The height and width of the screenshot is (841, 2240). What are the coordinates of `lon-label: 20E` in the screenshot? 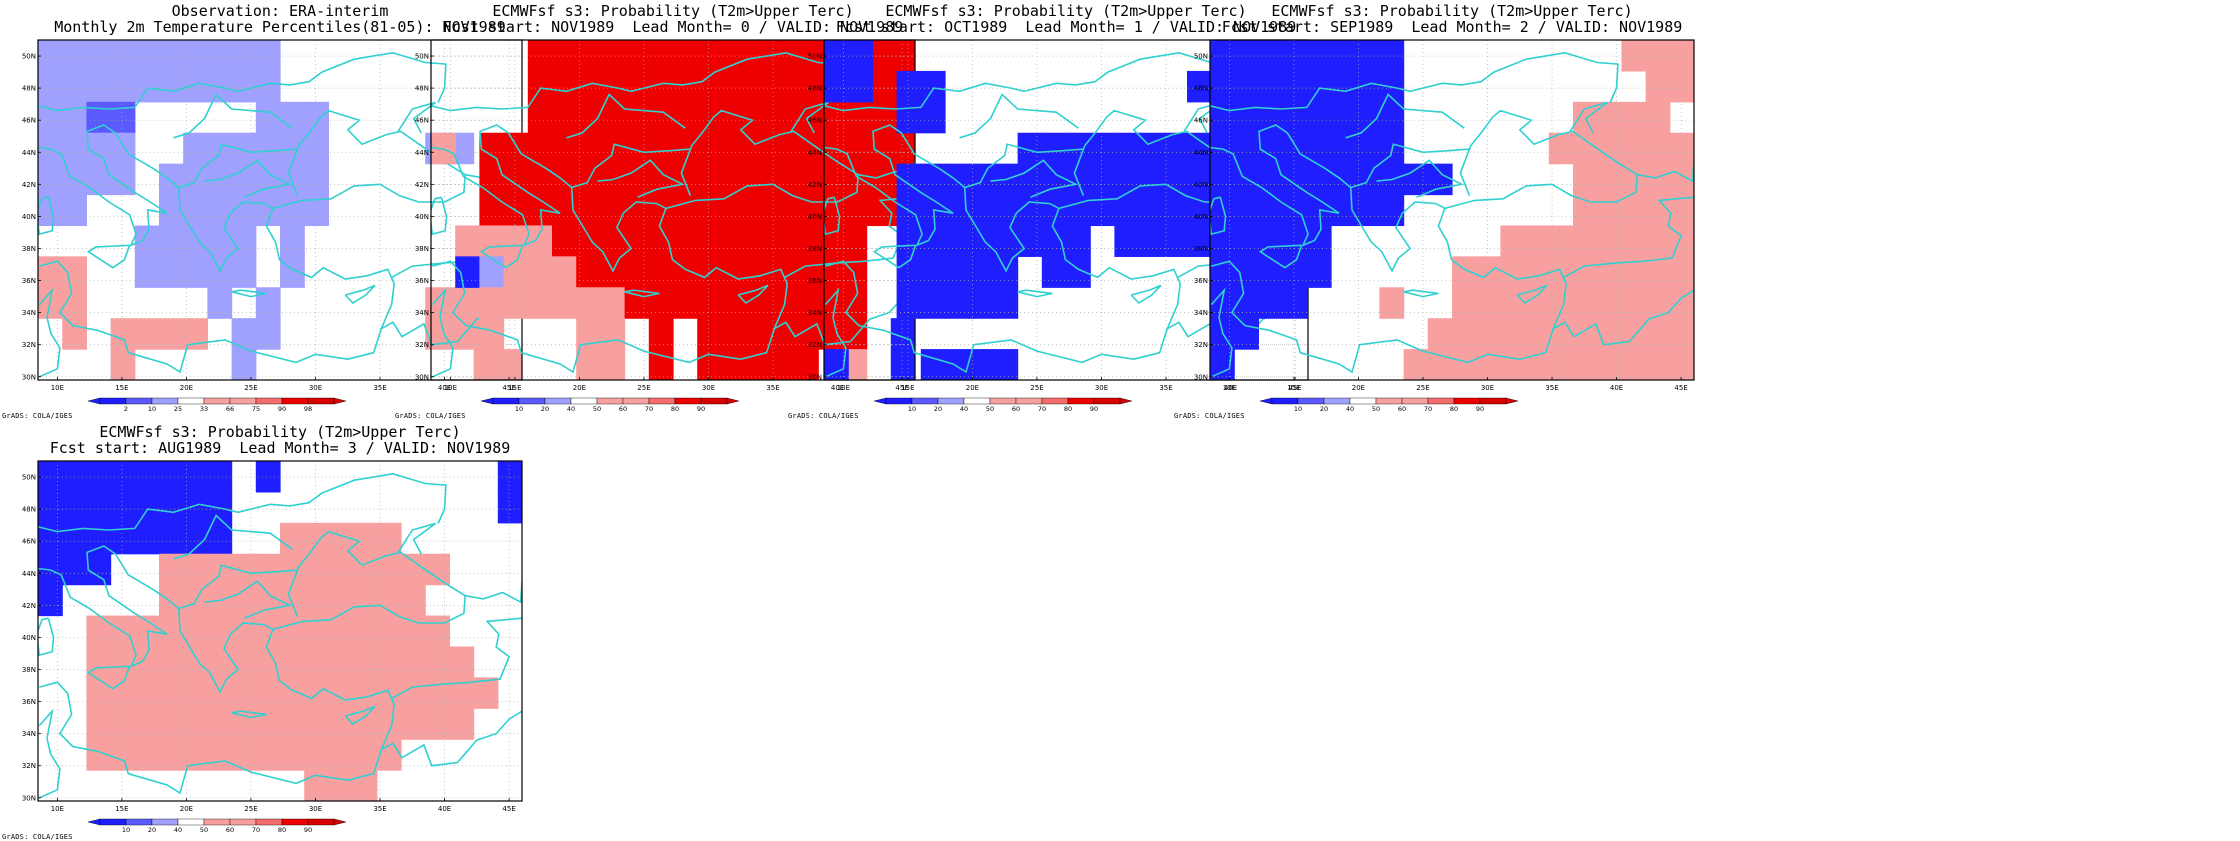 It's located at (186, 388).